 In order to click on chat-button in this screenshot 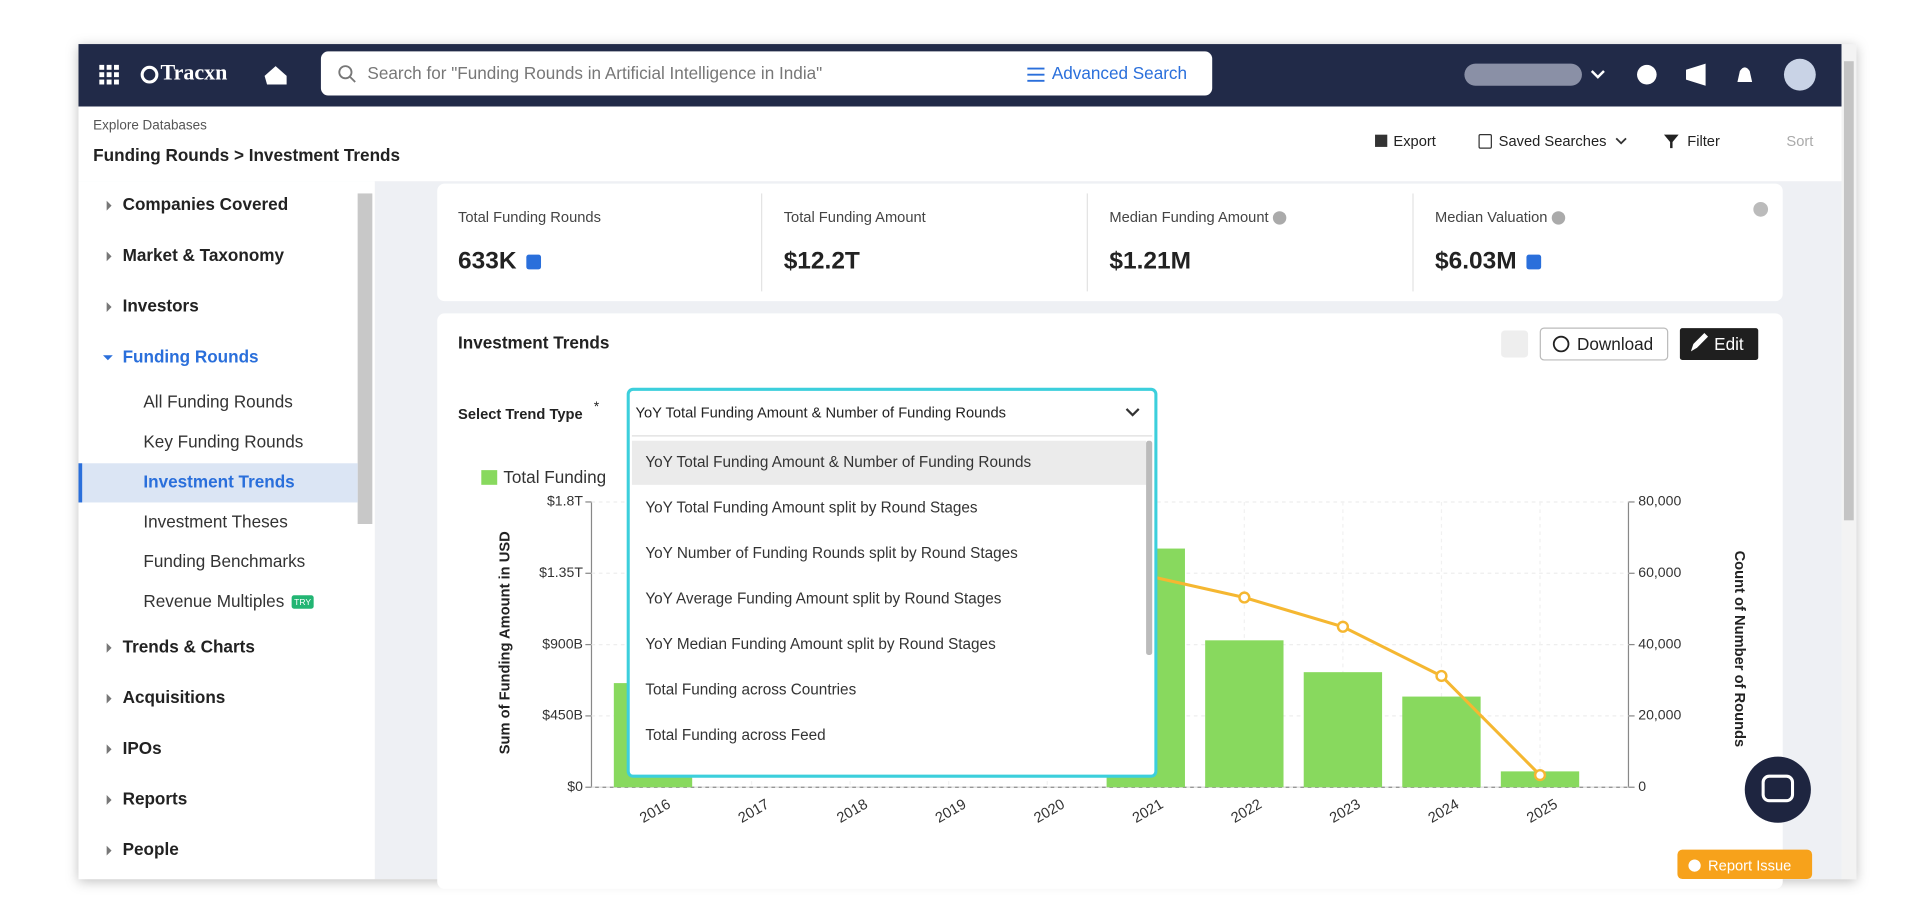, I will do `click(1777, 789)`.